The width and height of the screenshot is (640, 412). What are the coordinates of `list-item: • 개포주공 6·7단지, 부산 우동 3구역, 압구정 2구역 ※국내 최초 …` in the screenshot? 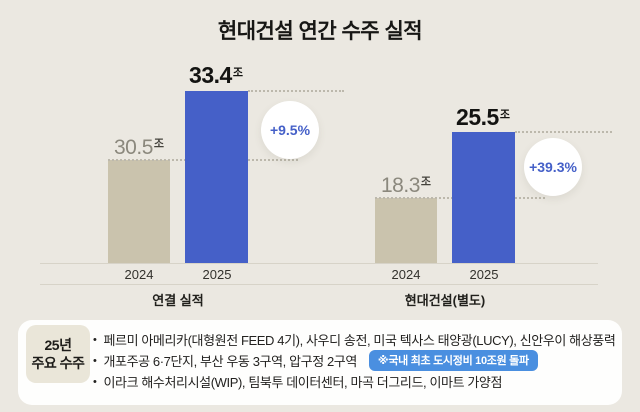 It's located at (354, 360).